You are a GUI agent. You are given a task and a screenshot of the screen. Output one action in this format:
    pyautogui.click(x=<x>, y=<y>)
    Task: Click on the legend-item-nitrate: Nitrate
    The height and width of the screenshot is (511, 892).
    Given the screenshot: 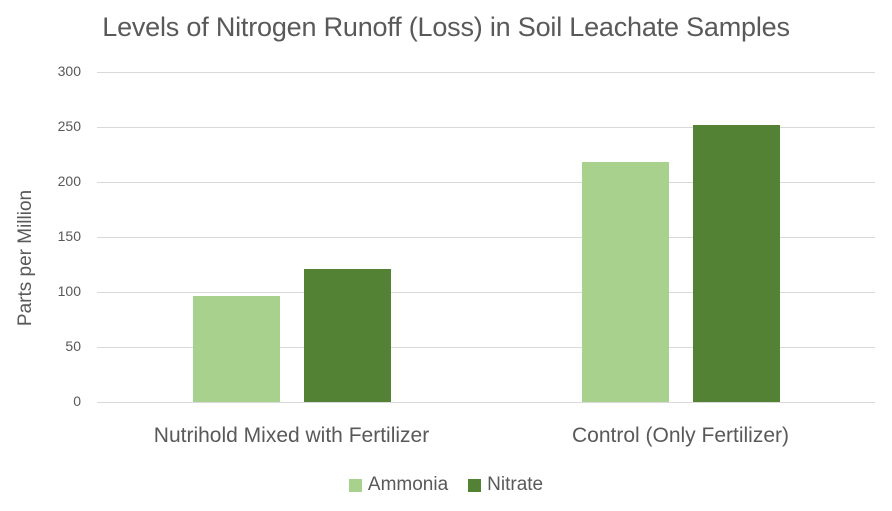 What is the action you would take?
    pyautogui.click(x=505, y=485)
    